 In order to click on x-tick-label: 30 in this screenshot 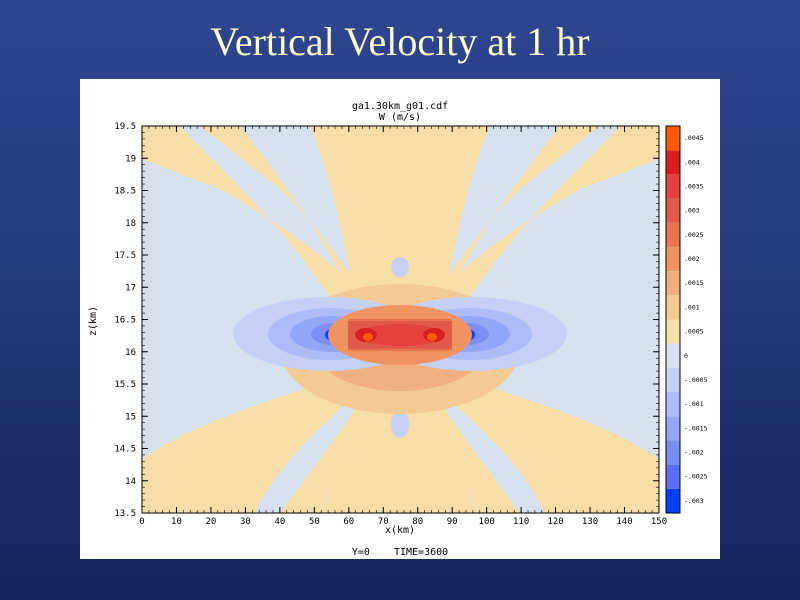, I will do `click(245, 522)`.